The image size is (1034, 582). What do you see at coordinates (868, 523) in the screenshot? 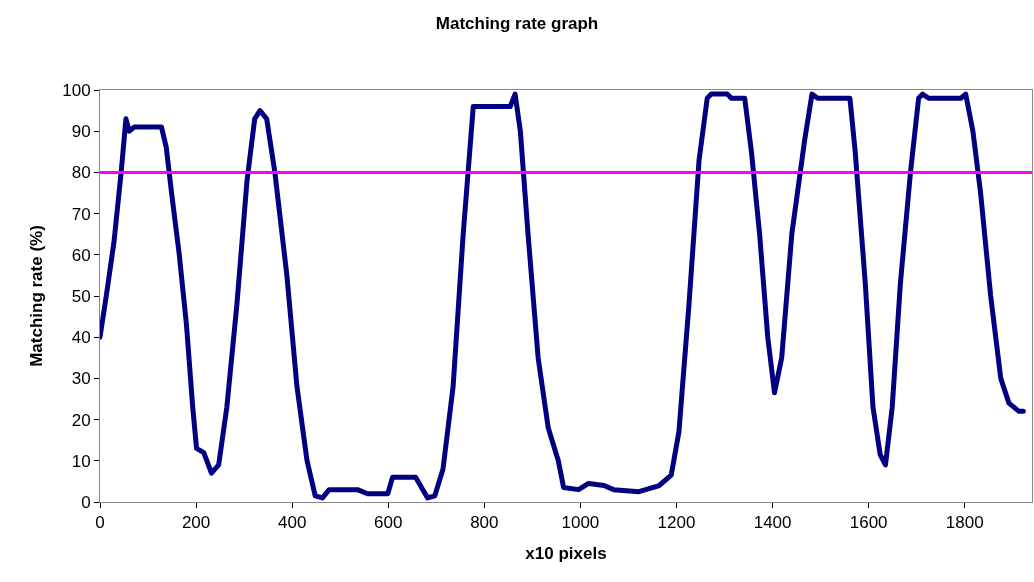
I see `x-tick-label: 1600` at bounding box center [868, 523].